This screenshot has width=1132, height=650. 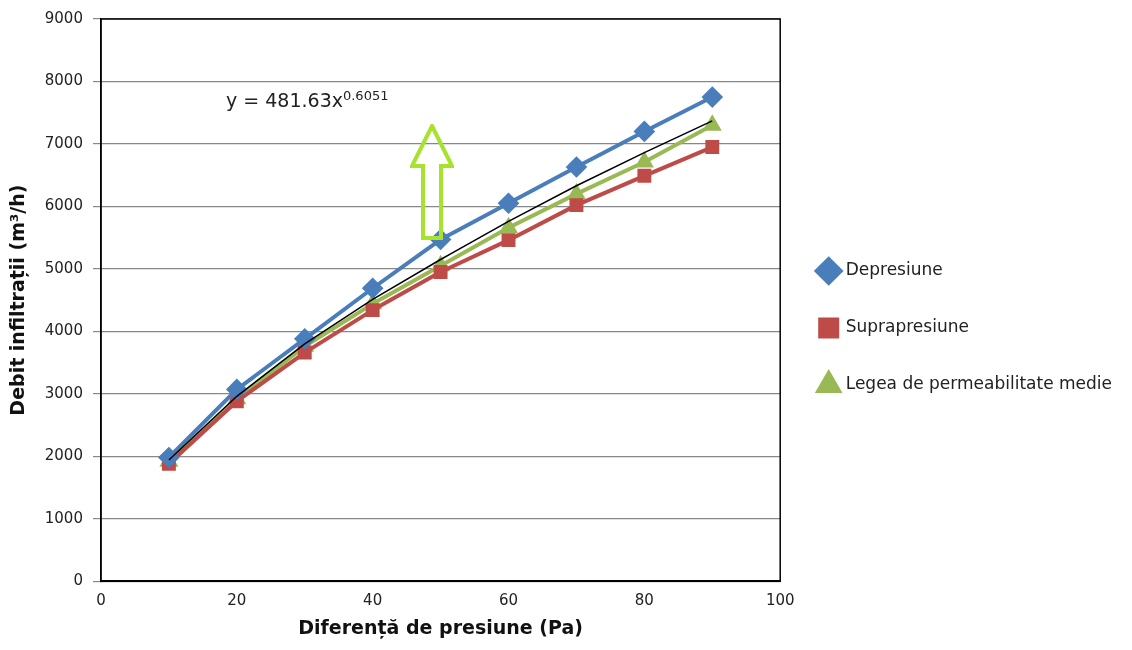 What do you see at coordinates (440, 627) in the screenshot?
I see `x-axis-title: Diferență de presiune (Pa)` at bounding box center [440, 627].